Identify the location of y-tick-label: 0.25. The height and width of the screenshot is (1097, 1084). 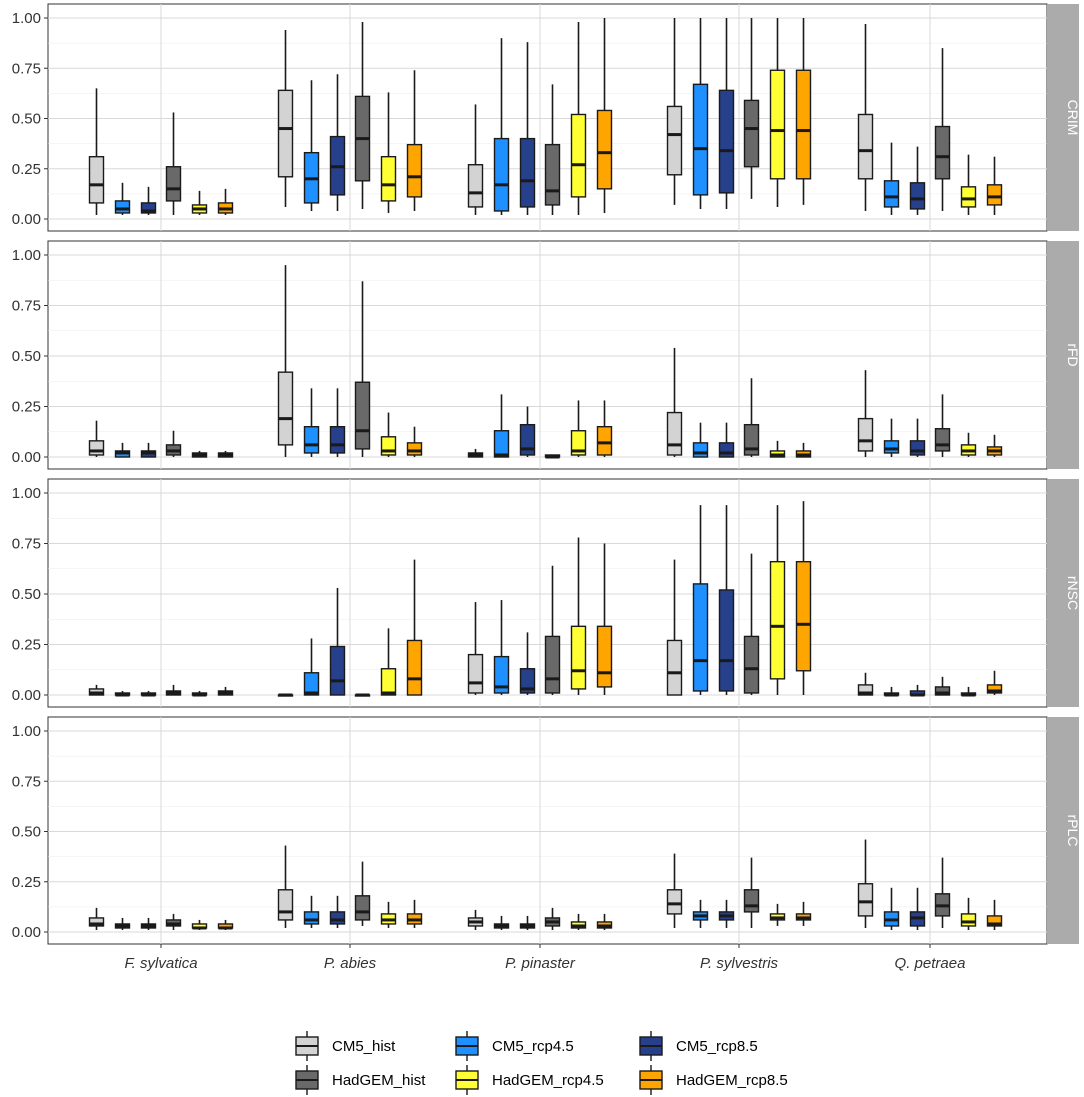
(26, 645).